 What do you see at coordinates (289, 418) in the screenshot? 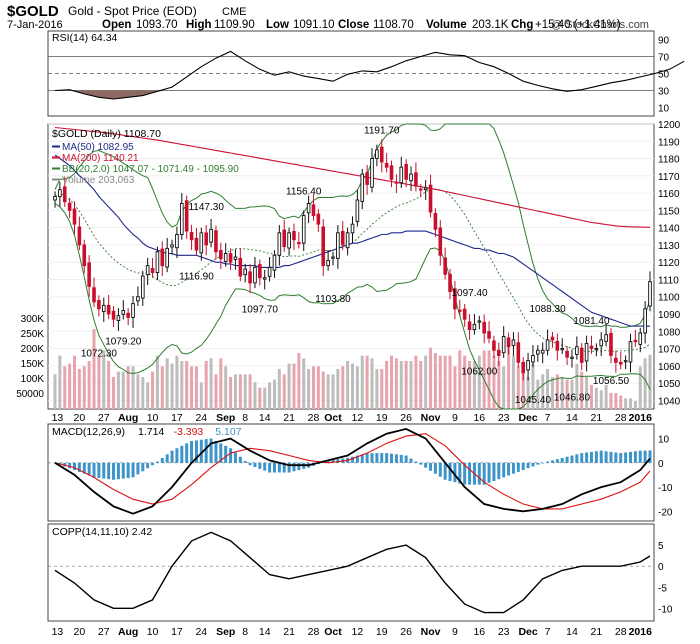
I see `date-label: 21` at bounding box center [289, 418].